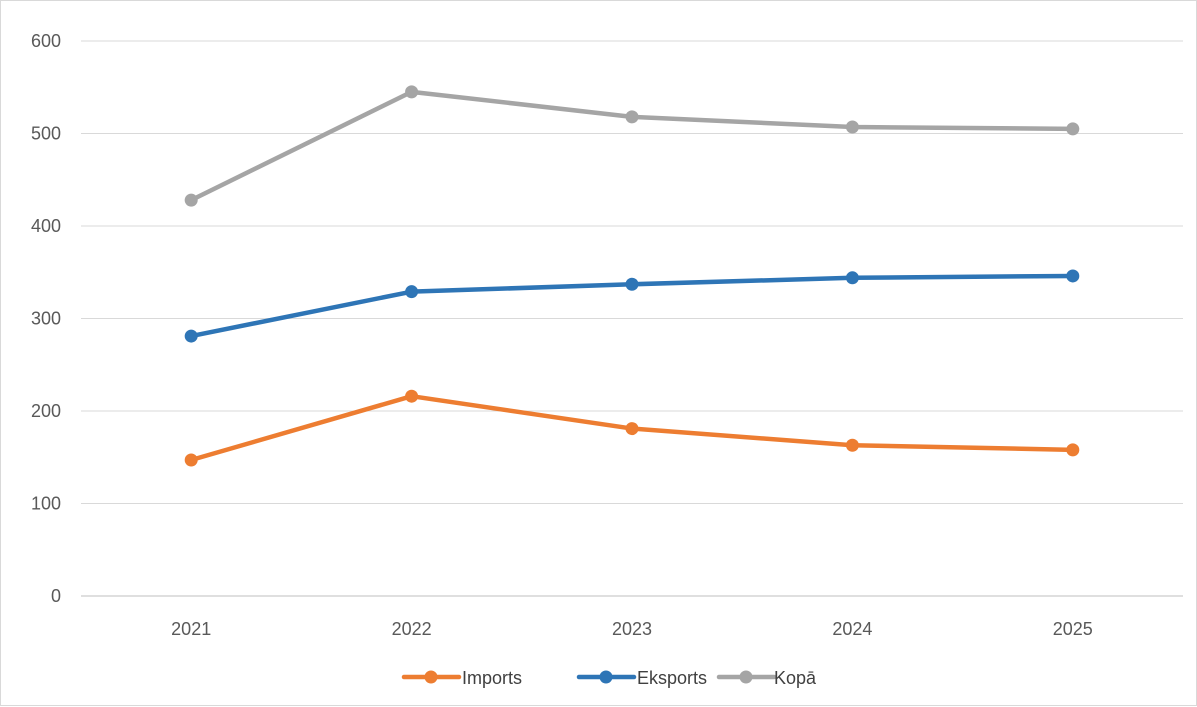 This screenshot has height=707, width=1197. I want to click on y-tick-label: 600, so click(46, 41).